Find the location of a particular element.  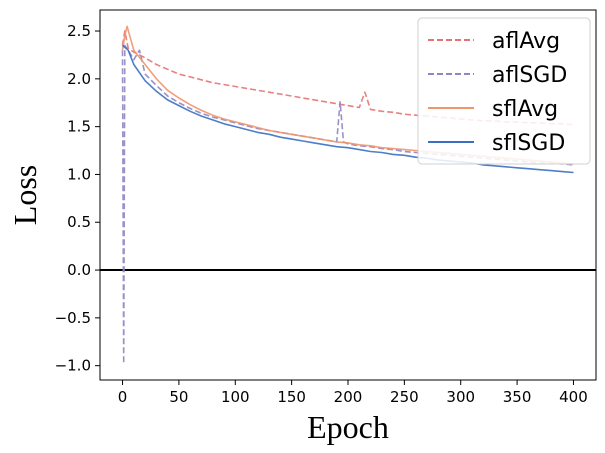

y-tick-label: 2.0 is located at coordinates (79, 79).